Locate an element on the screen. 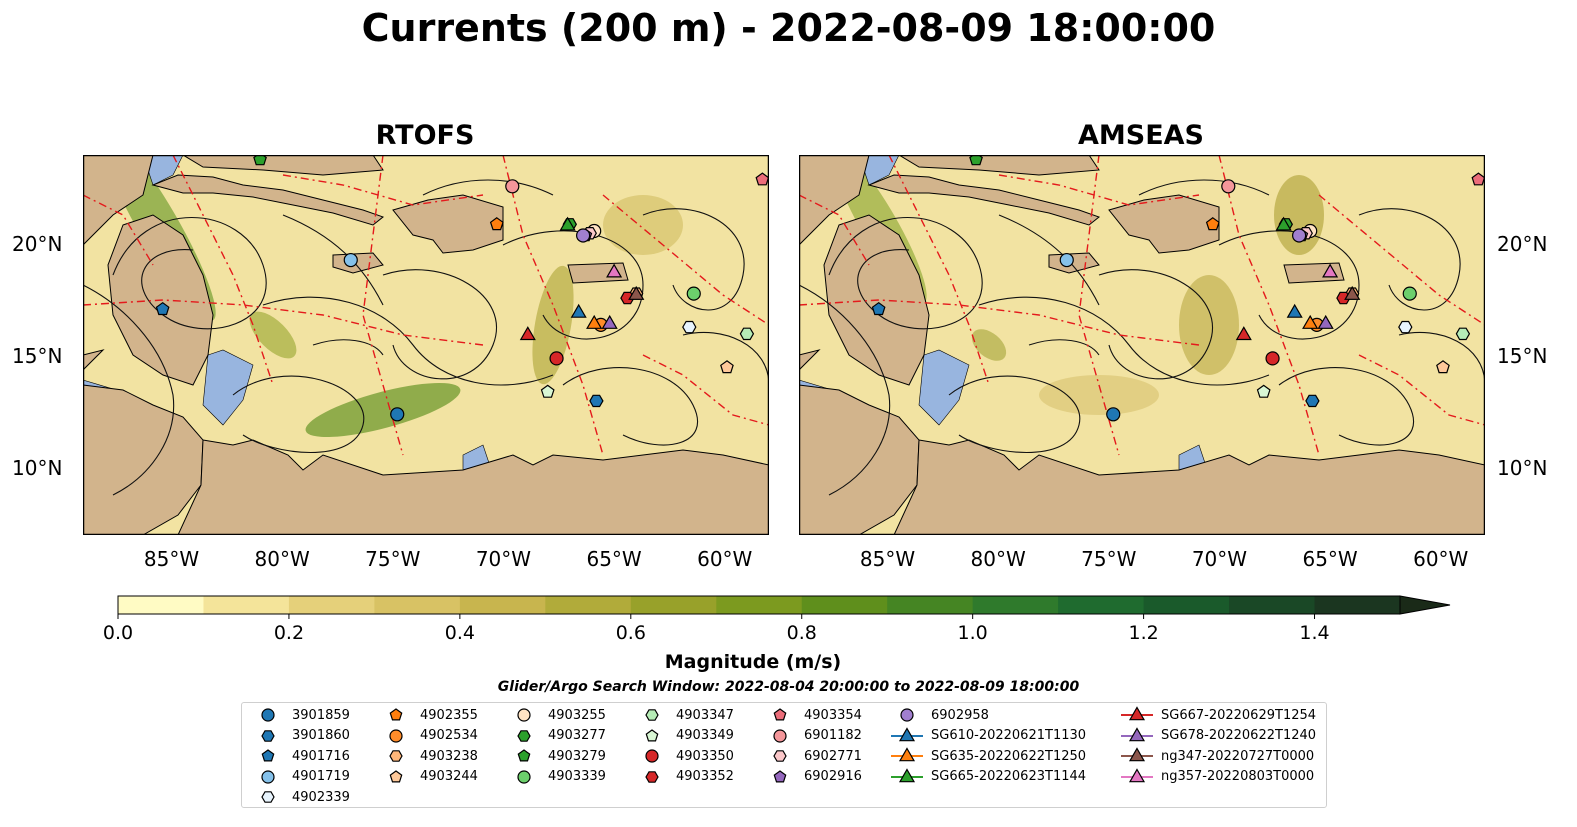 The width and height of the screenshot is (1577, 827). legend-item: 4903277 is located at coordinates (555, 736).